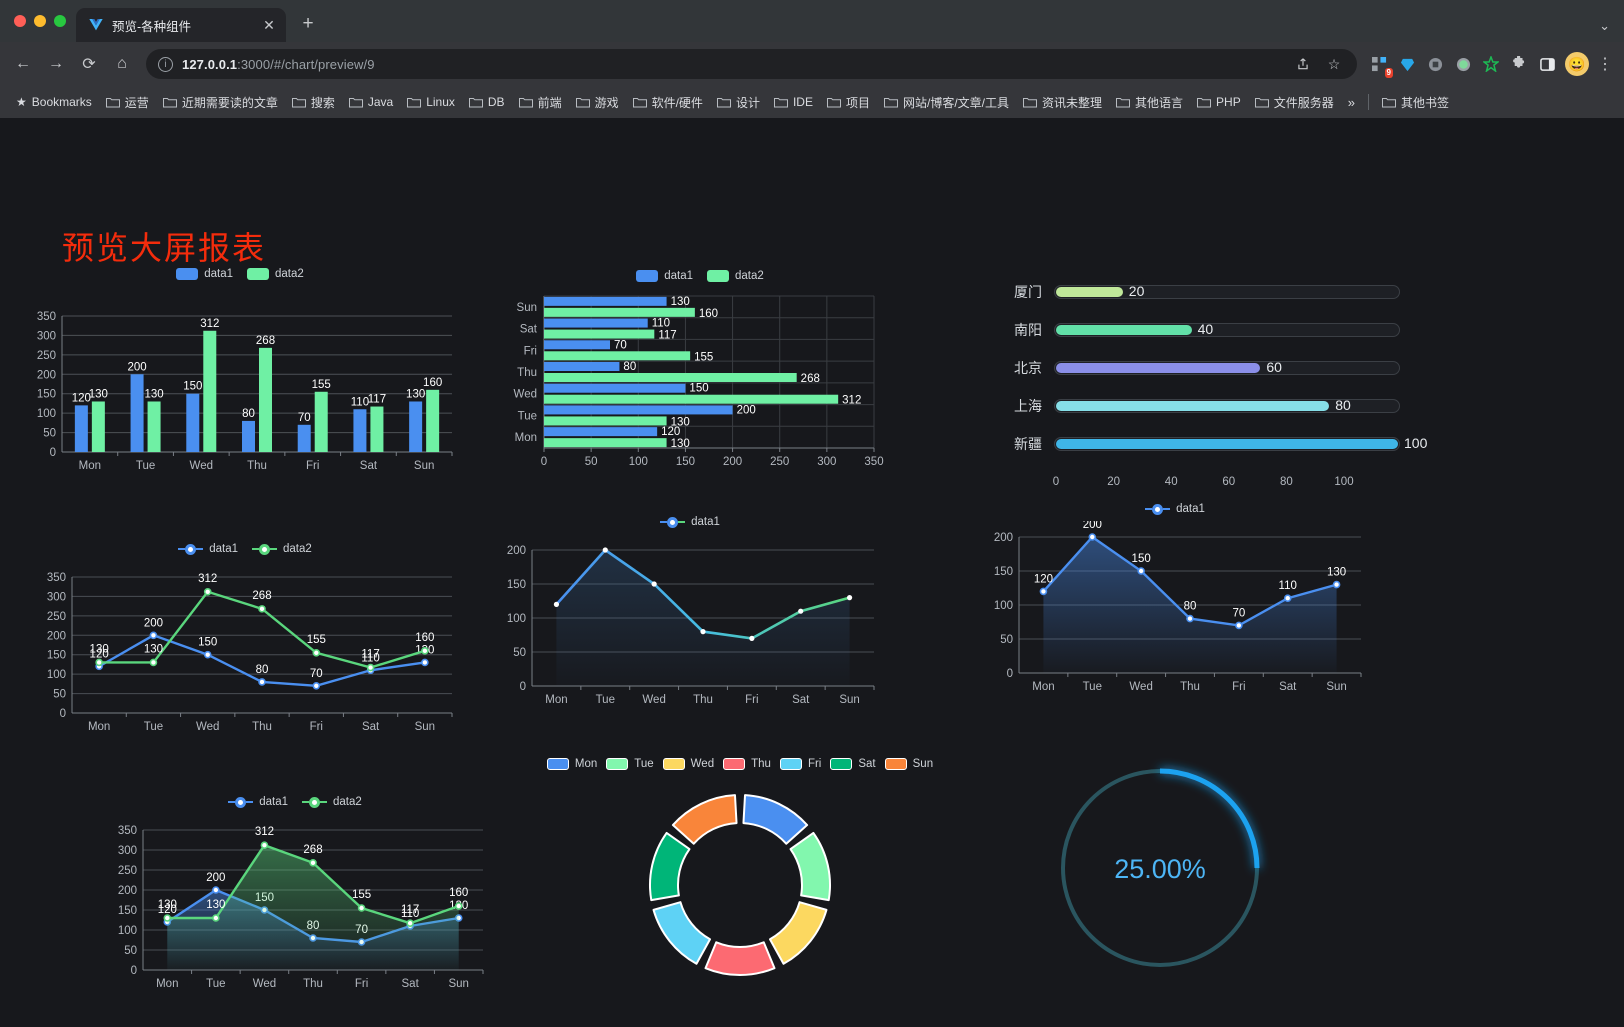 This screenshot has height=1027, width=1624. I want to click on chart-text: 155, so click(321, 385).